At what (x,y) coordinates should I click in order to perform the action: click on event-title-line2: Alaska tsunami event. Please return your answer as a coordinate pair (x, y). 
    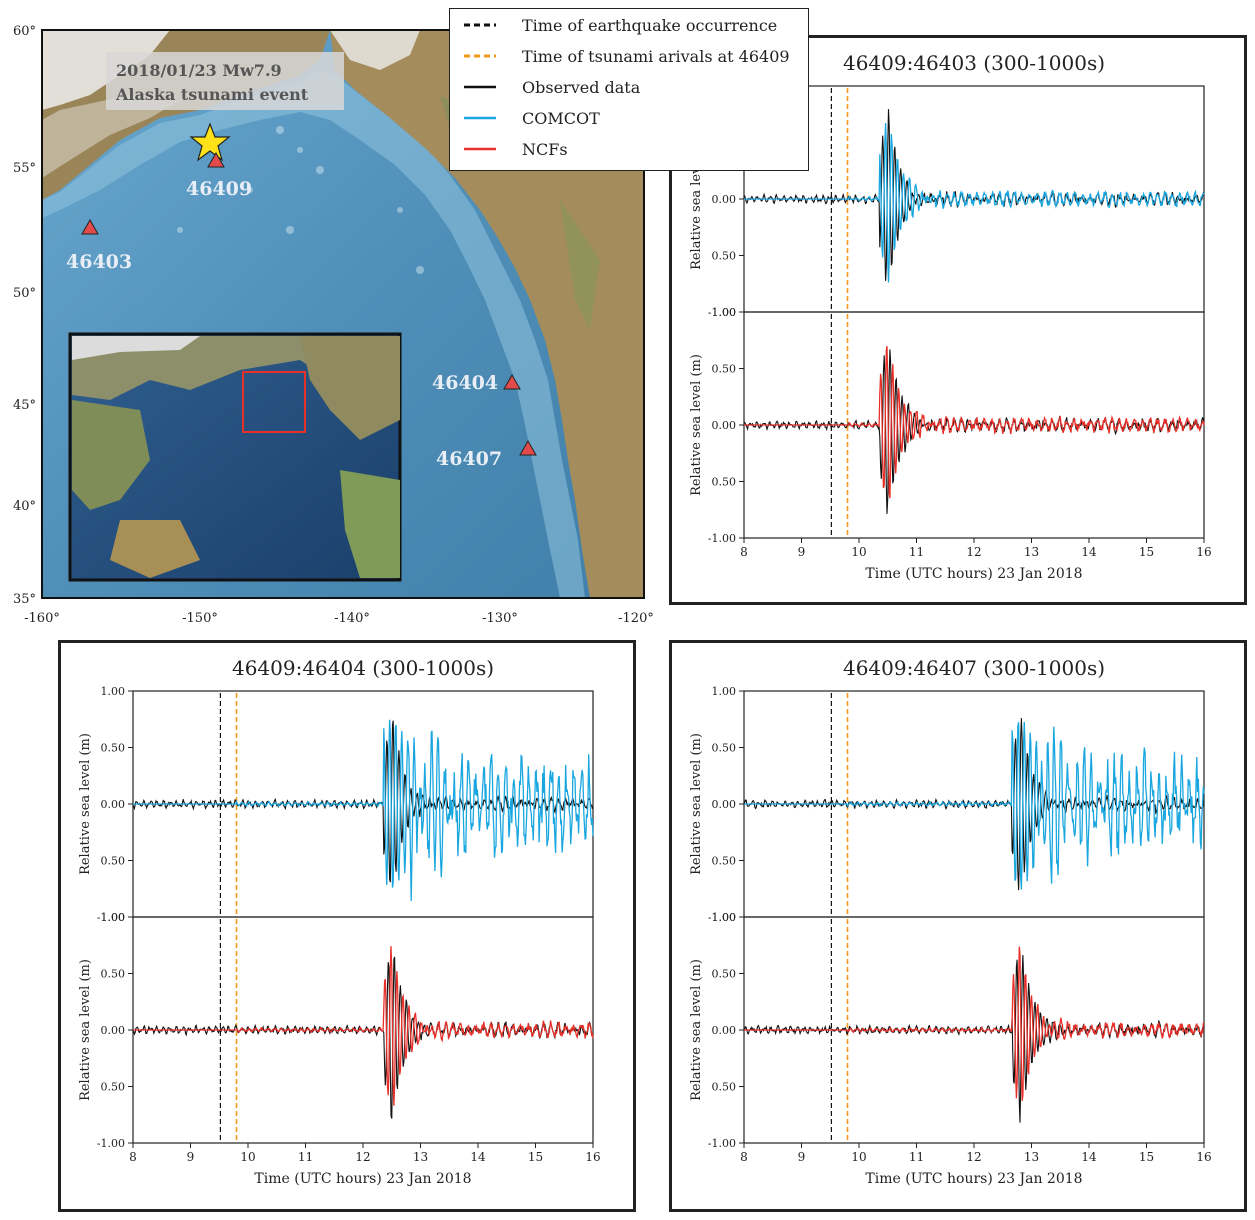
    Looking at the image, I should click on (212, 94).